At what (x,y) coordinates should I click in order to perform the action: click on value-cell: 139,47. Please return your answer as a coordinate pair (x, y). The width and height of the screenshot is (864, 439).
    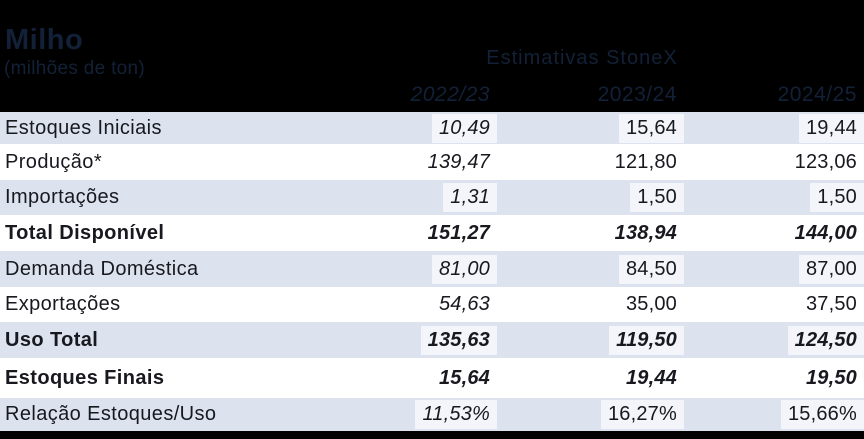
    Looking at the image, I should click on (458, 161).